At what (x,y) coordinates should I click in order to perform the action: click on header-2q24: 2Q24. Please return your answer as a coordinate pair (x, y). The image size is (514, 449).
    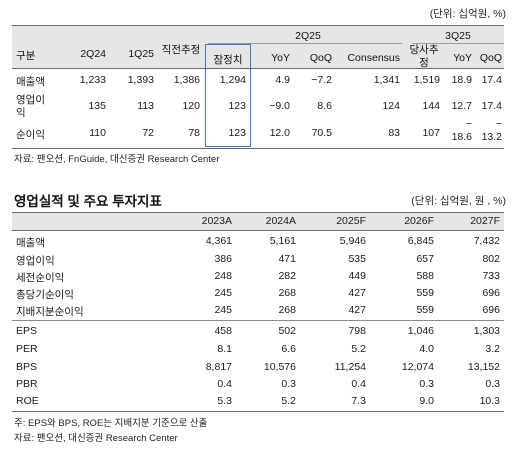
    Looking at the image, I should click on (93, 54).